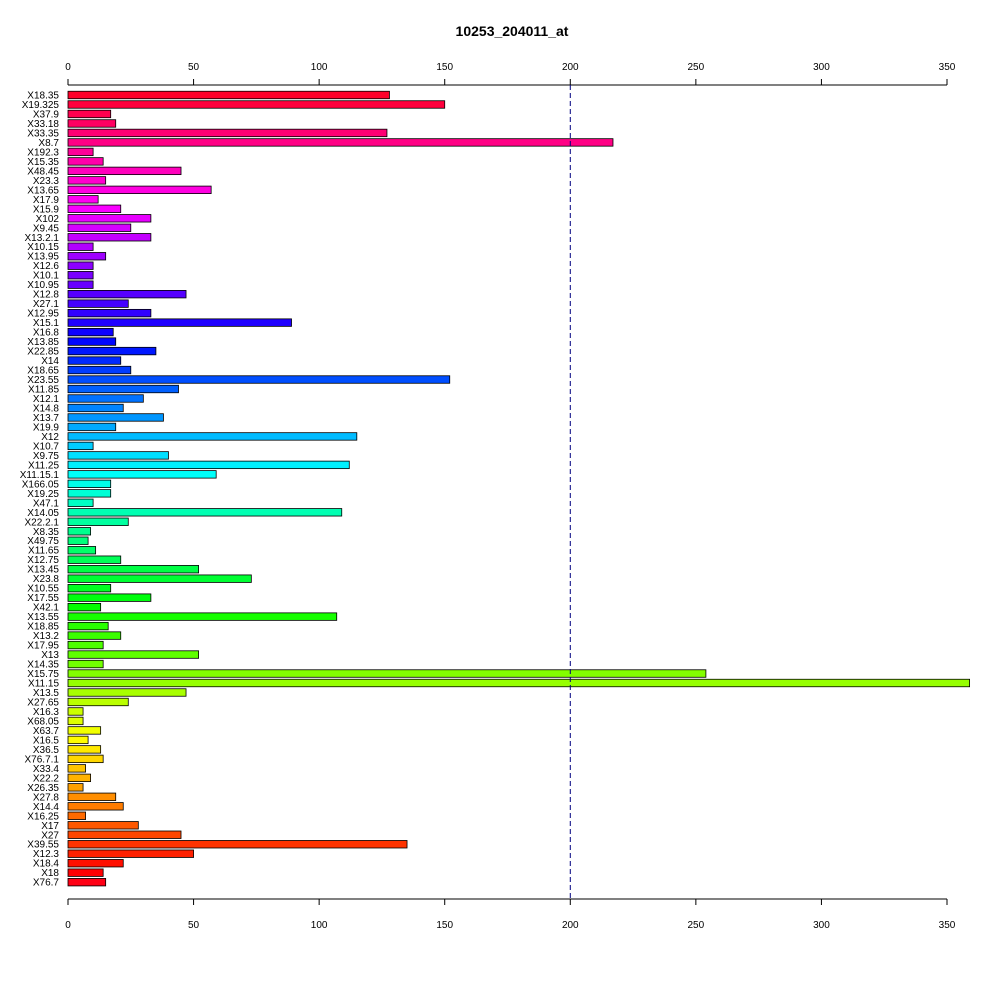 Image resolution: width=1000 pixels, height=1000 pixels. I want to click on bottom-tick-label: 300, so click(821, 925).